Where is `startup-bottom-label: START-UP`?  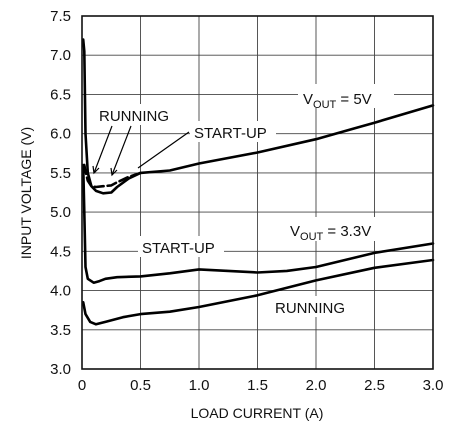
startup-bottom-label: START-UP is located at coordinates (178, 248).